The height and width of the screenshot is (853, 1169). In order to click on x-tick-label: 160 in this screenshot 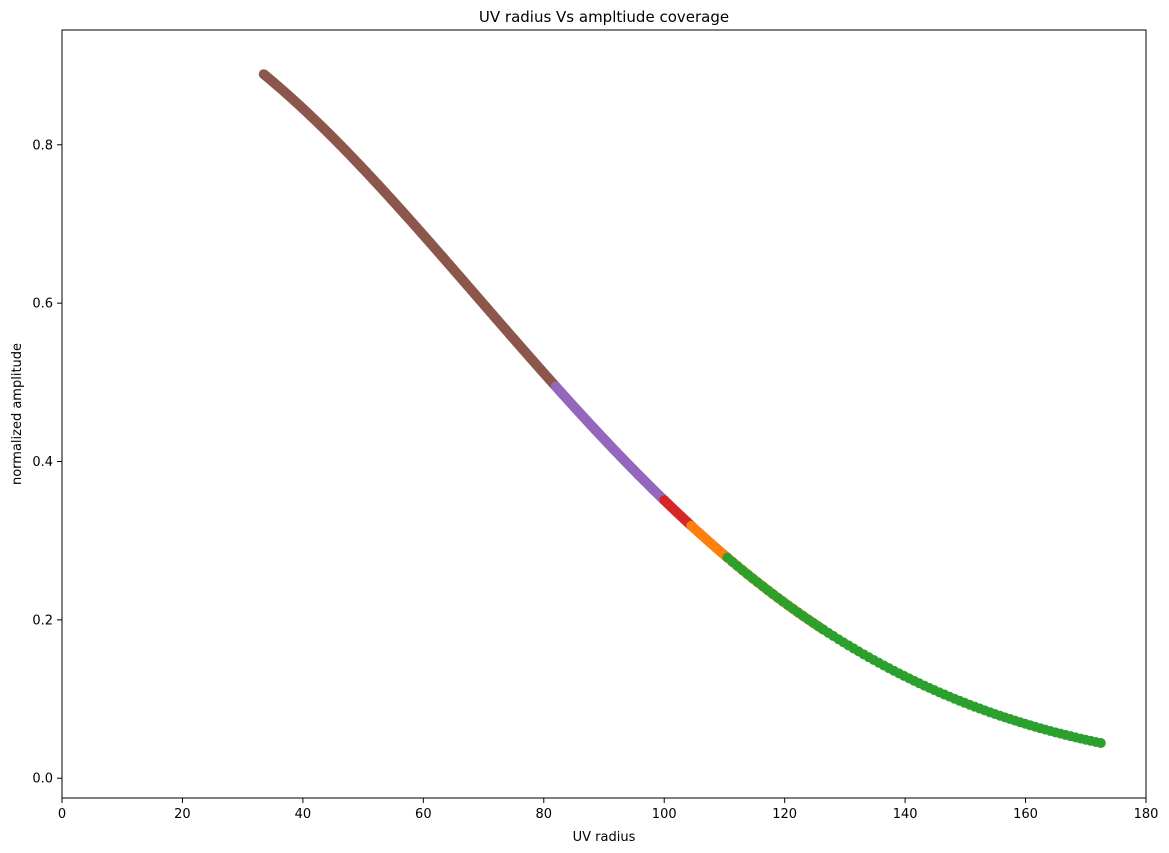, I will do `click(1025, 814)`.